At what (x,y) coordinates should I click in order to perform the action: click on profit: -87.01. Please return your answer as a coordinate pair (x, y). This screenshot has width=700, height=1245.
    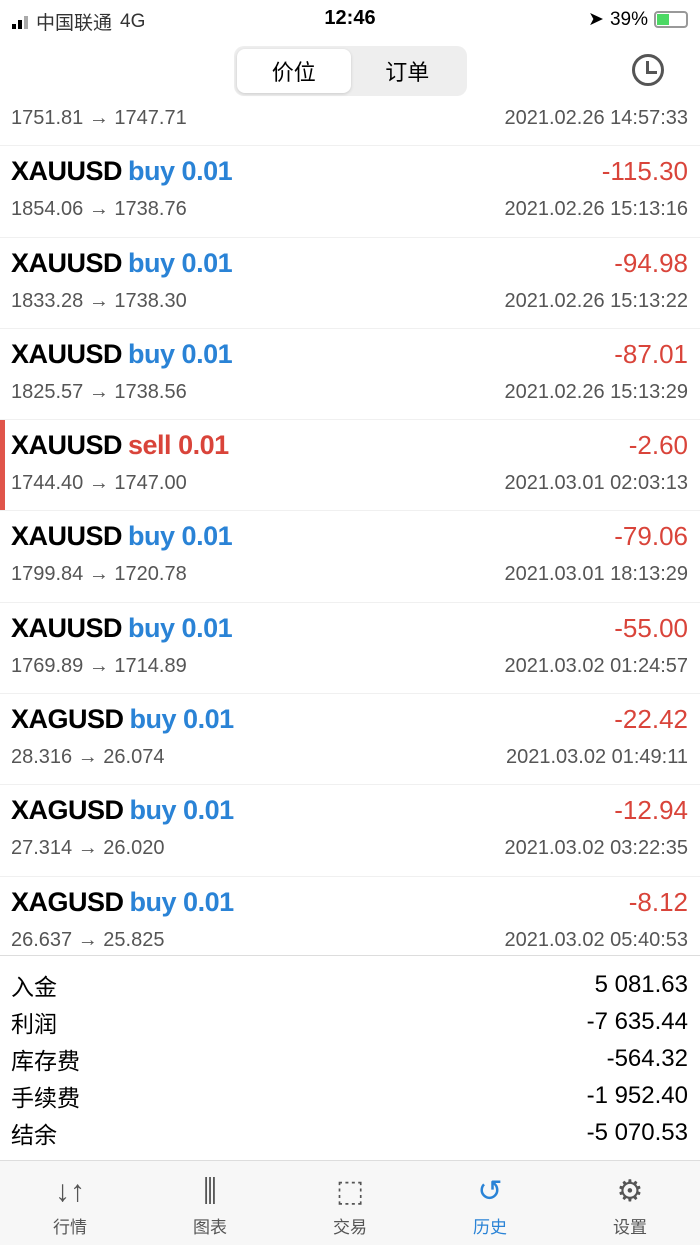
    Looking at the image, I should click on (651, 353).